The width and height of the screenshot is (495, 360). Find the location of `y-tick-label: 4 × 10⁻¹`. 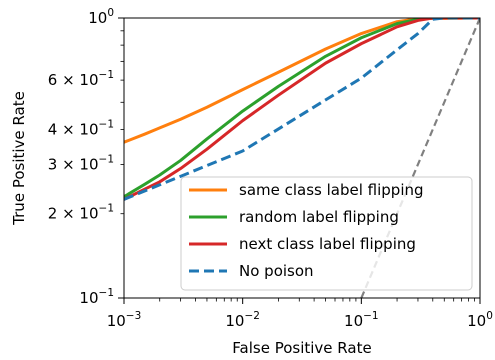

y-tick-label: 4 × 10⁻¹ is located at coordinates (81, 128).